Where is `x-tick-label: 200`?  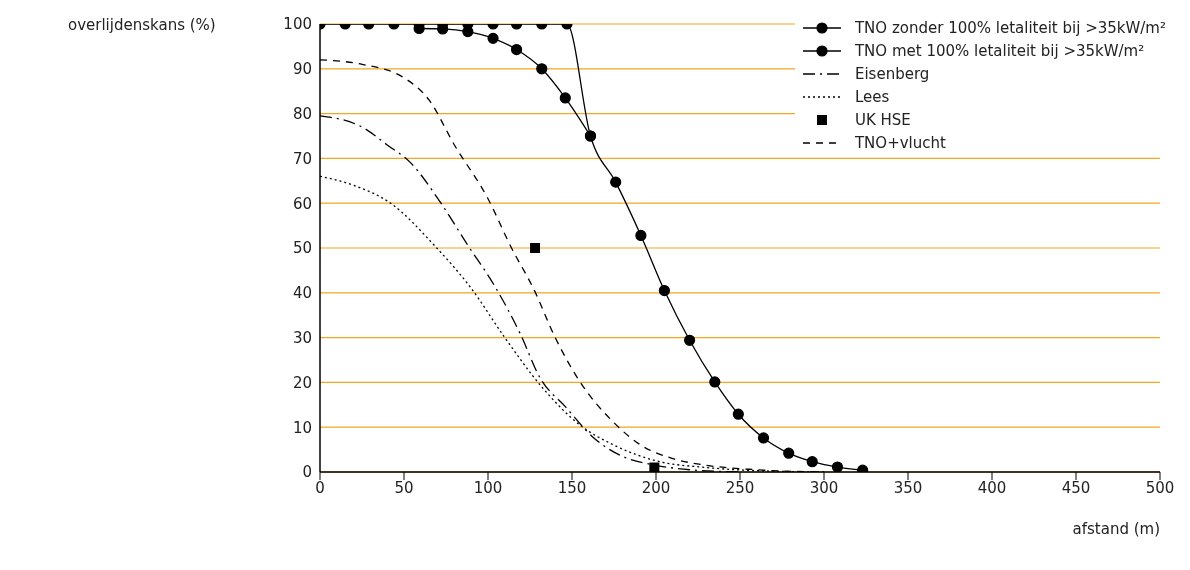 x-tick-label: 200 is located at coordinates (656, 487).